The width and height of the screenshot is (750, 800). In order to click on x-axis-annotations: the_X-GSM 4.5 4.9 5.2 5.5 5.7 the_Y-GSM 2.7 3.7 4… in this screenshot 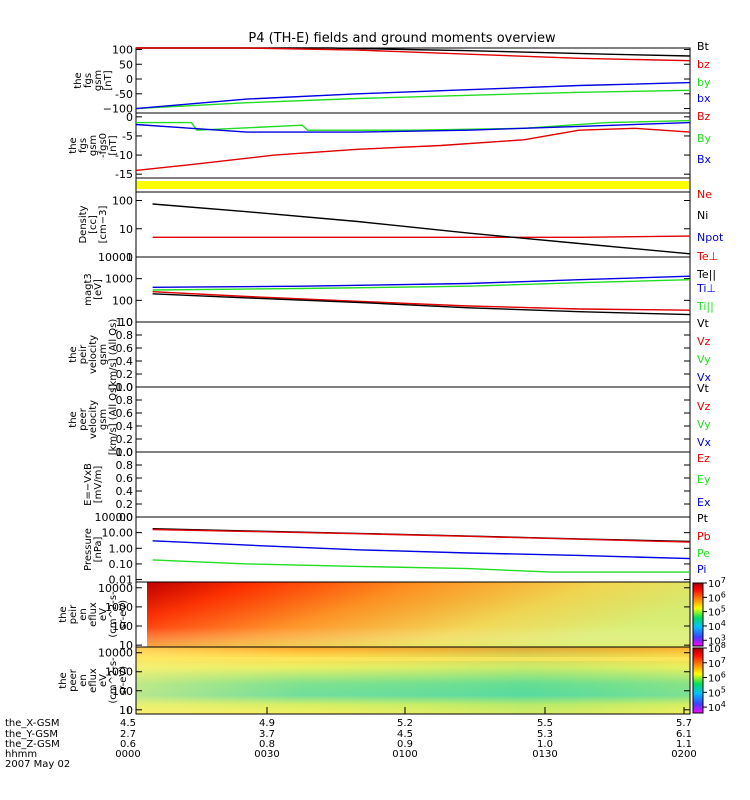, I will do `click(351, 738)`.